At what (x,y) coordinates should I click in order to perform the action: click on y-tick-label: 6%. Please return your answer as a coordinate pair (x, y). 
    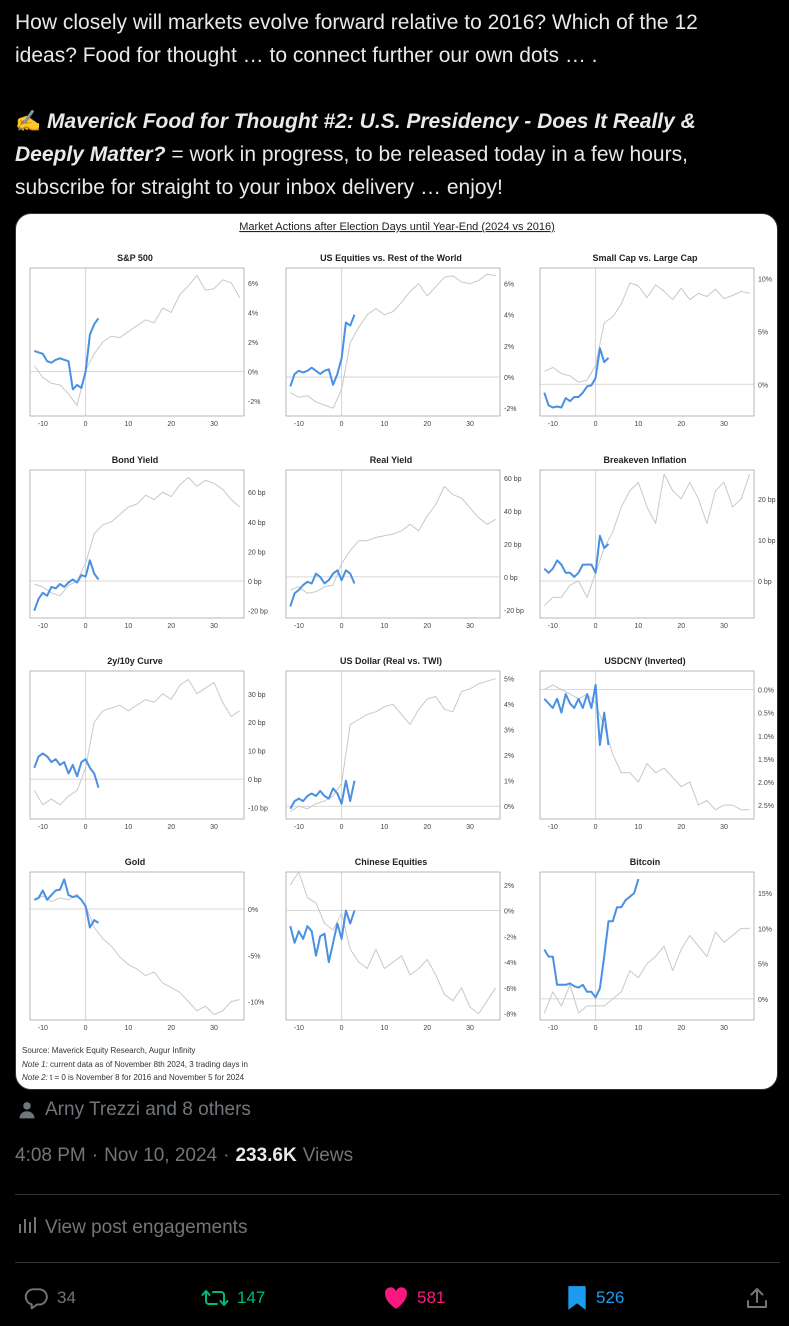
    Looking at the image, I should click on (509, 285).